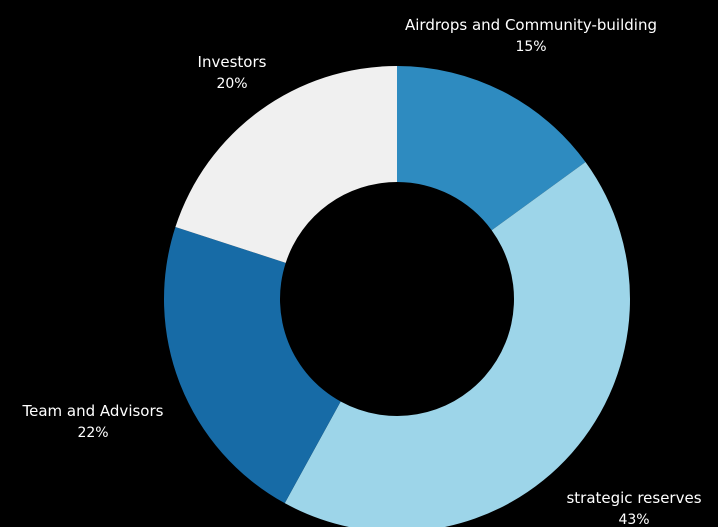  What do you see at coordinates (633, 498) in the screenshot?
I see `slice-label: strategic reserves` at bounding box center [633, 498].